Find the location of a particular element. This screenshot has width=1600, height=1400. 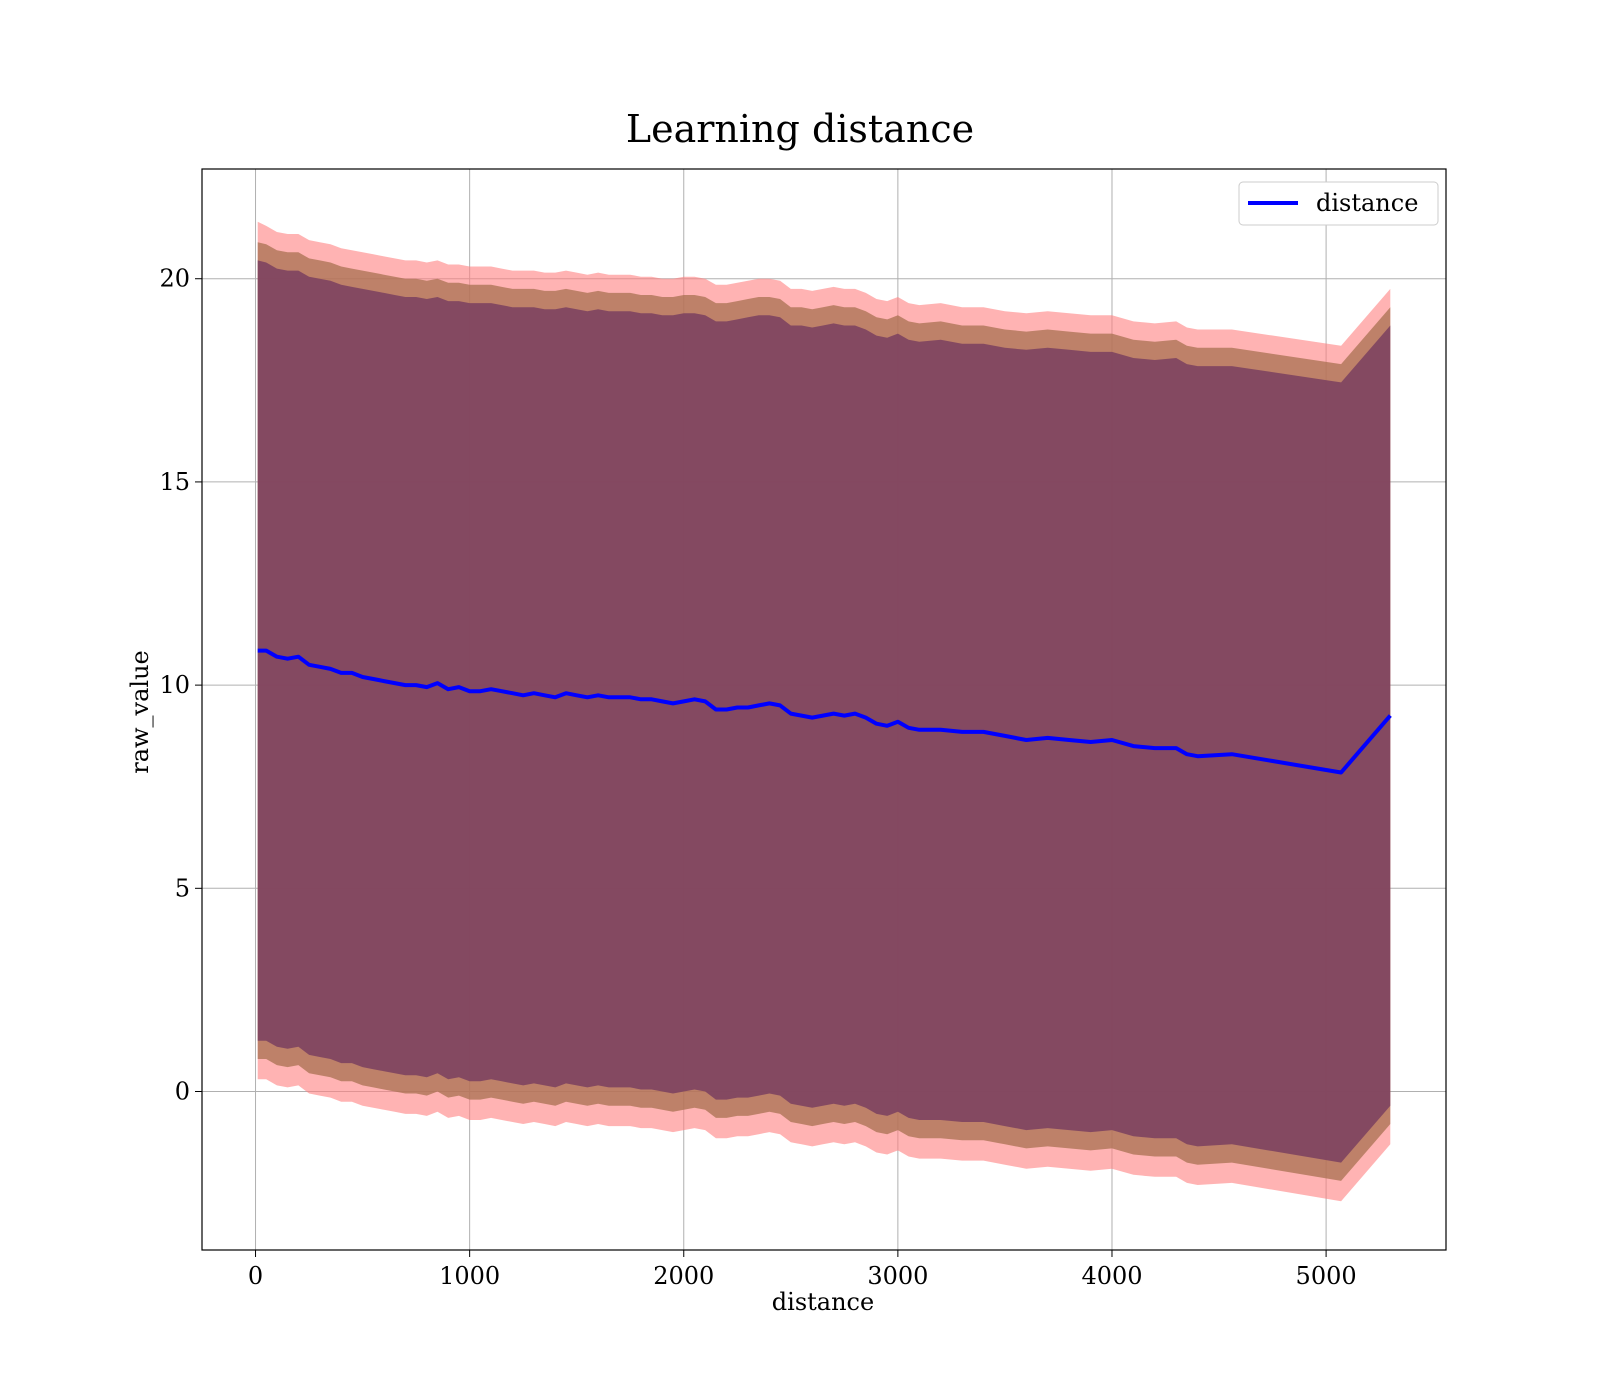

x-axis-label: distance is located at coordinates (823, 1302).